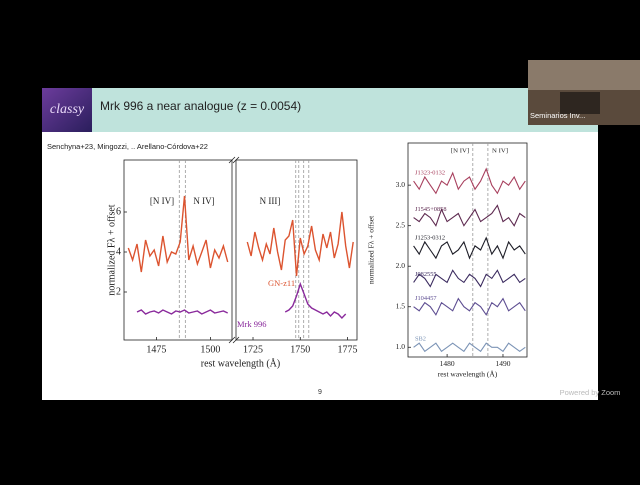  What do you see at coordinates (401, 184) in the screenshot?
I see `y-tick-label: 3.0` at bounding box center [401, 184].